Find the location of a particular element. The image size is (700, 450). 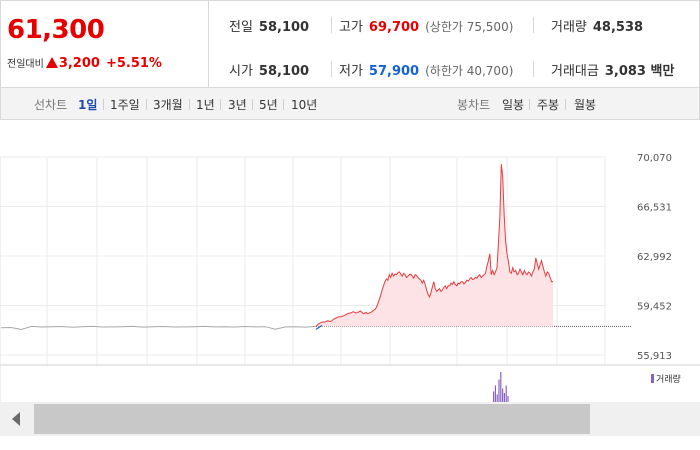

candle-monthly: 월봉 is located at coordinates (585, 105).